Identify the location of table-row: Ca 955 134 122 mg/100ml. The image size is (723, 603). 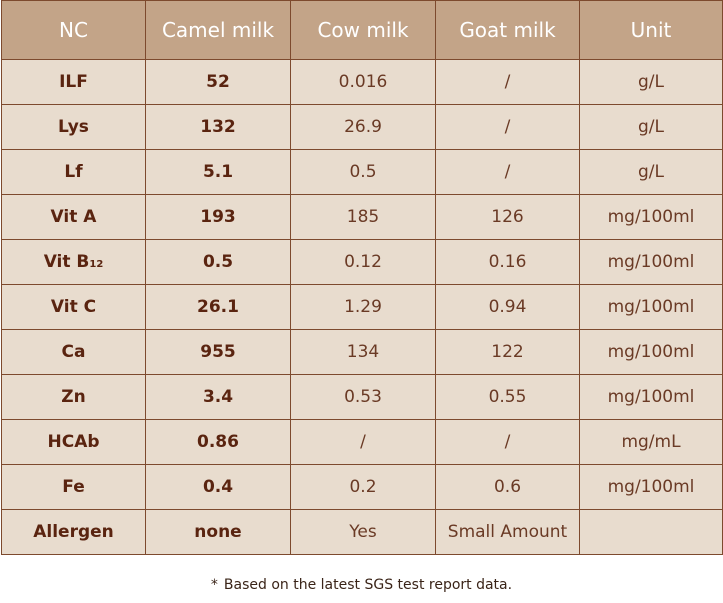
(362, 352).